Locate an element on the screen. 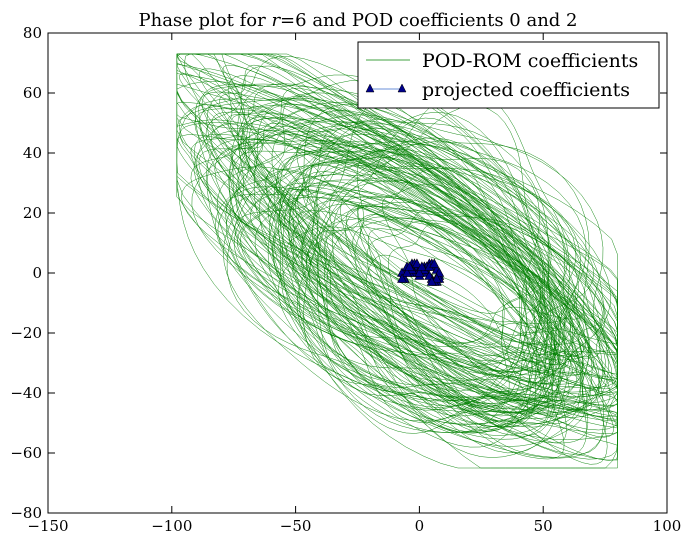  x-tick-label: −150 is located at coordinates (47, 526).